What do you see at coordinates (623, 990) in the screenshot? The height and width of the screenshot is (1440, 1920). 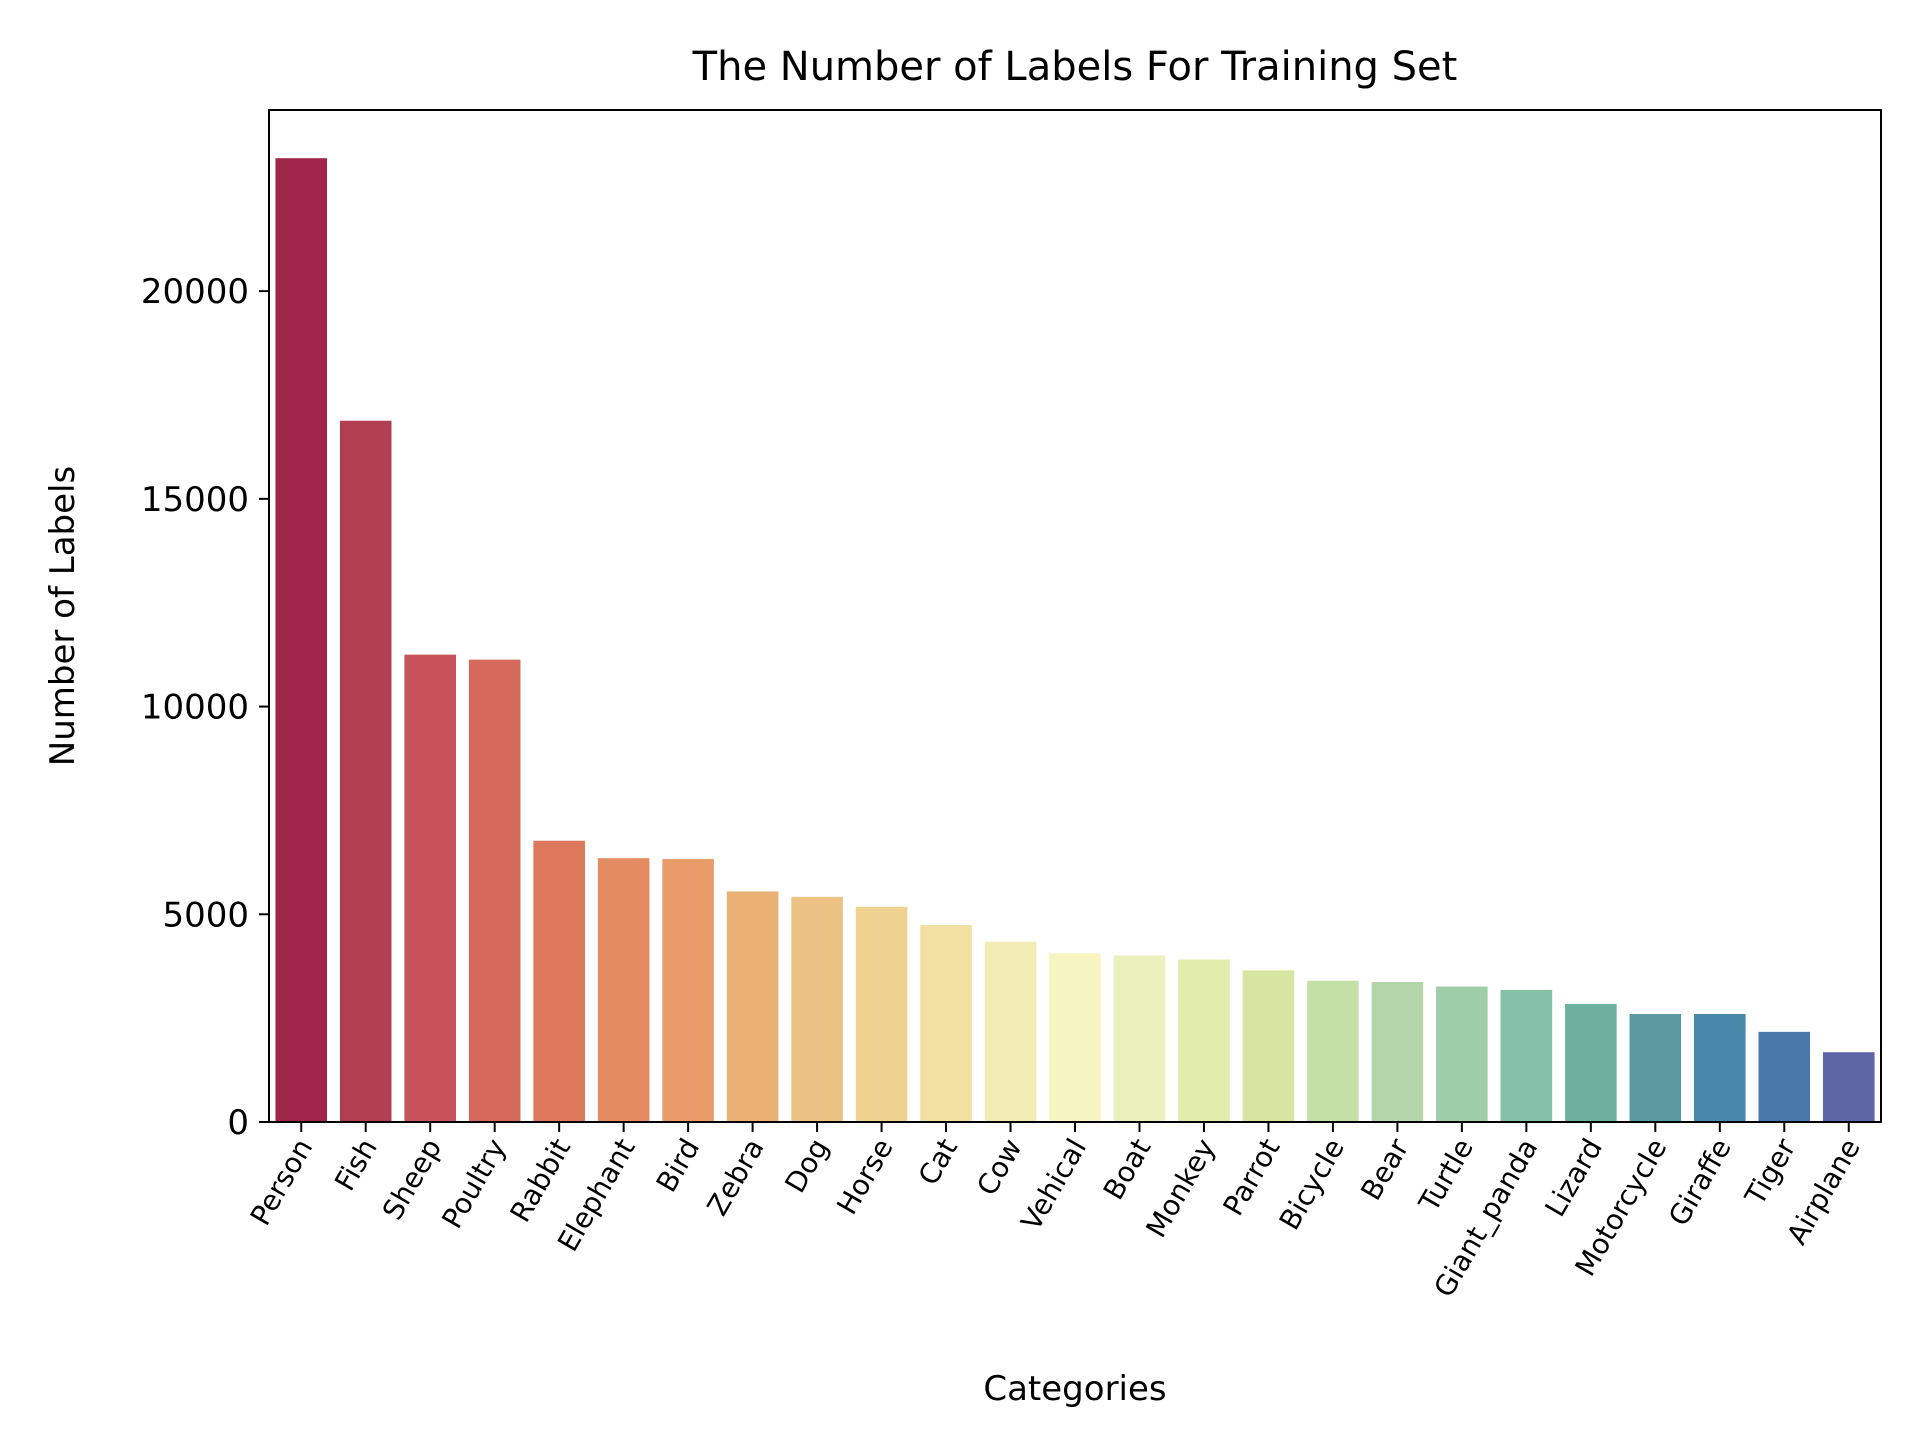 I see `bar-elephant` at bounding box center [623, 990].